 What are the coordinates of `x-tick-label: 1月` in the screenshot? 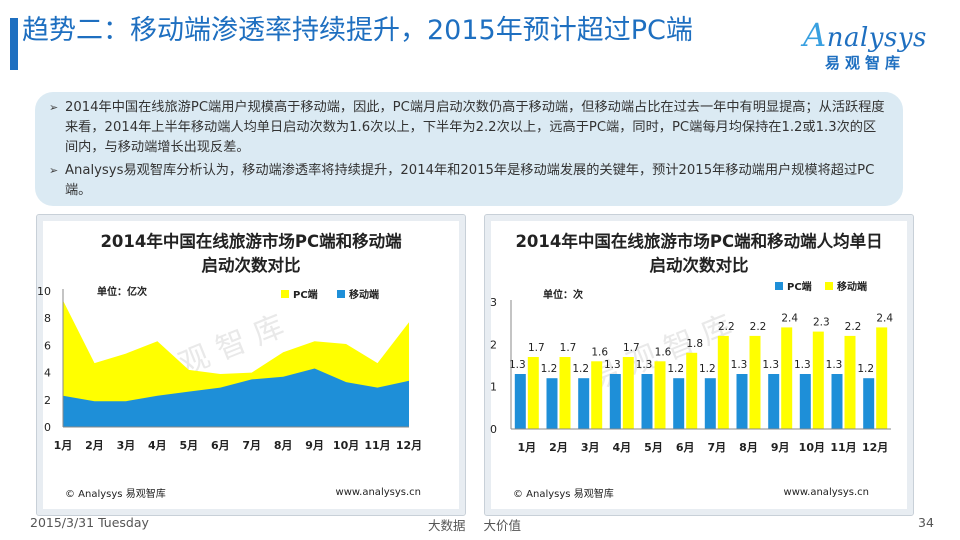 It's located at (527, 447).